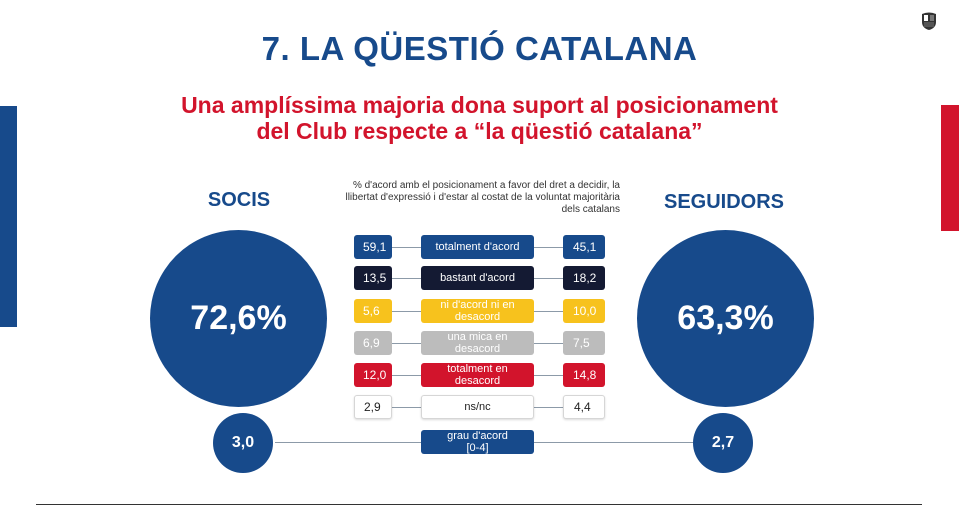 Image resolution: width=959 pixels, height=531 pixels. What do you see at coordinates (723, 443) in the screenshot?
I see `seguidors-grau-circle: 2,7` at bounding box center [723, 443].